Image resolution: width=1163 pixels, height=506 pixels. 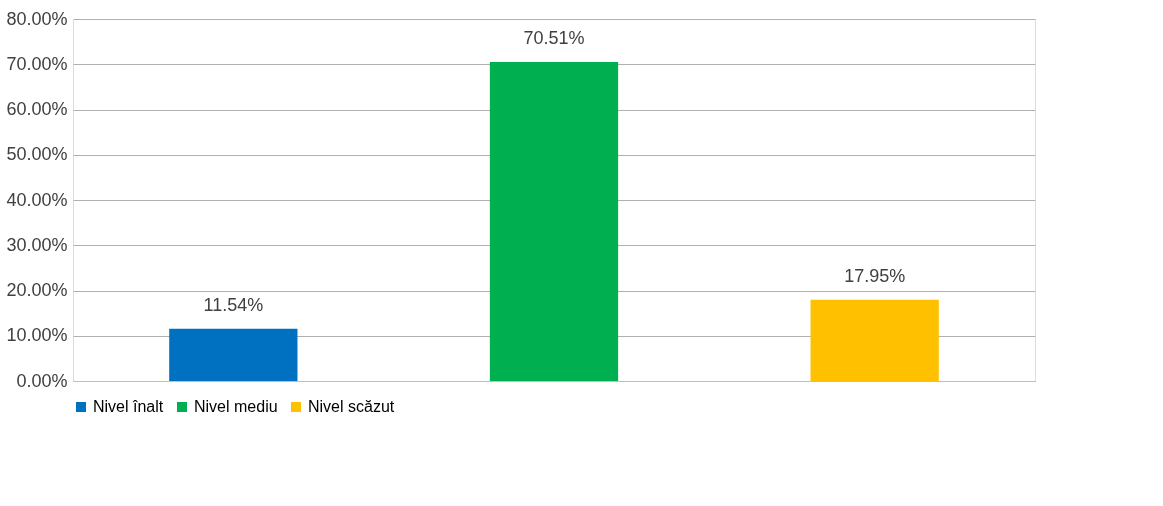 I want to click on y-tick-label: 20.00%, so click(x=37, y=290).